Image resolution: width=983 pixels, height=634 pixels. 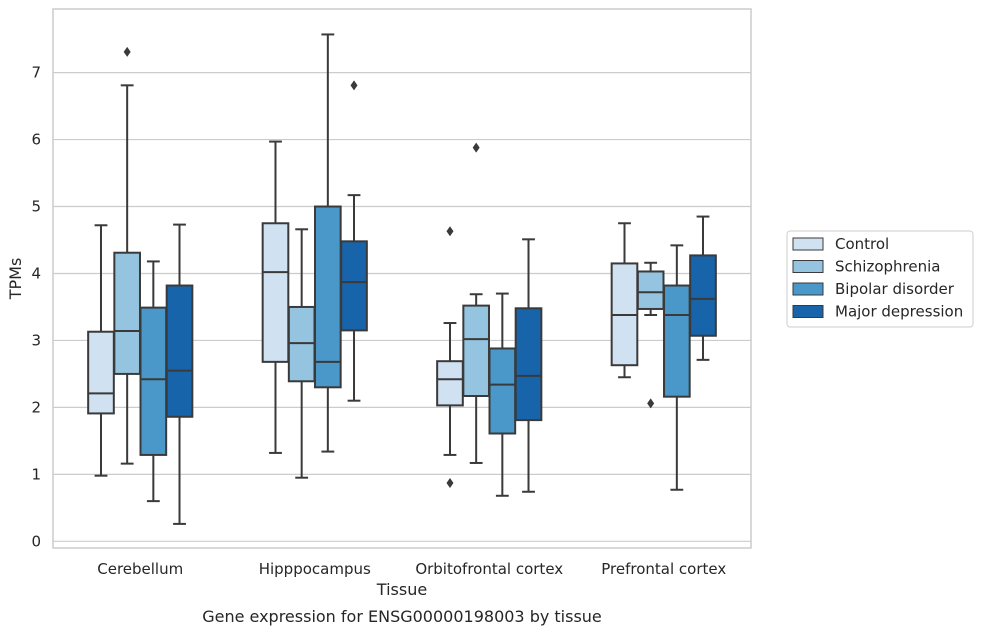 I want to click on y-tick-label: 4, so click(x=36, y=273).